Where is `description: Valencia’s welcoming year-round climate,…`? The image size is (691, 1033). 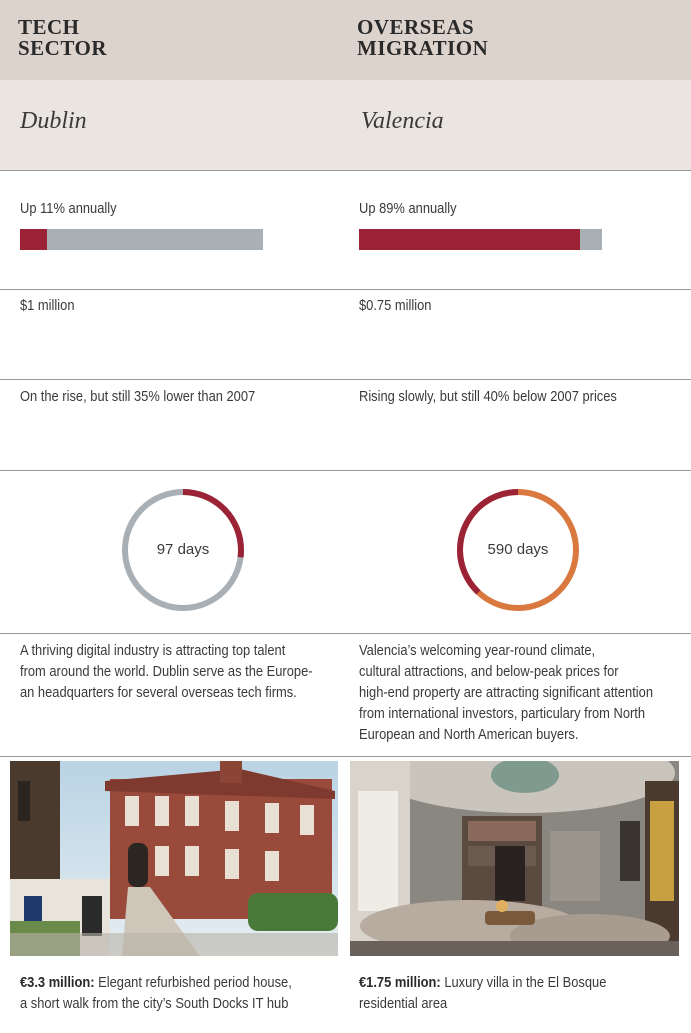 description: Valencia’s welcoming year-round climate,… is located at coordinates (506, 692).